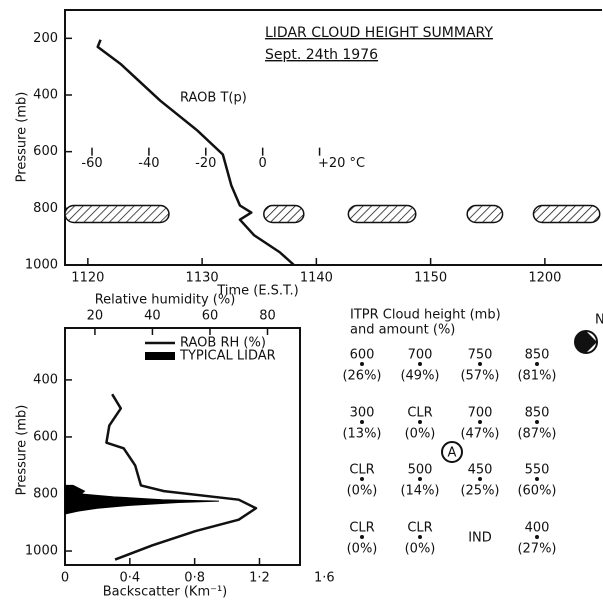 This screenshot has width=603, height=601. I want to click on x2-tick-label: 60, so click(210, 316).